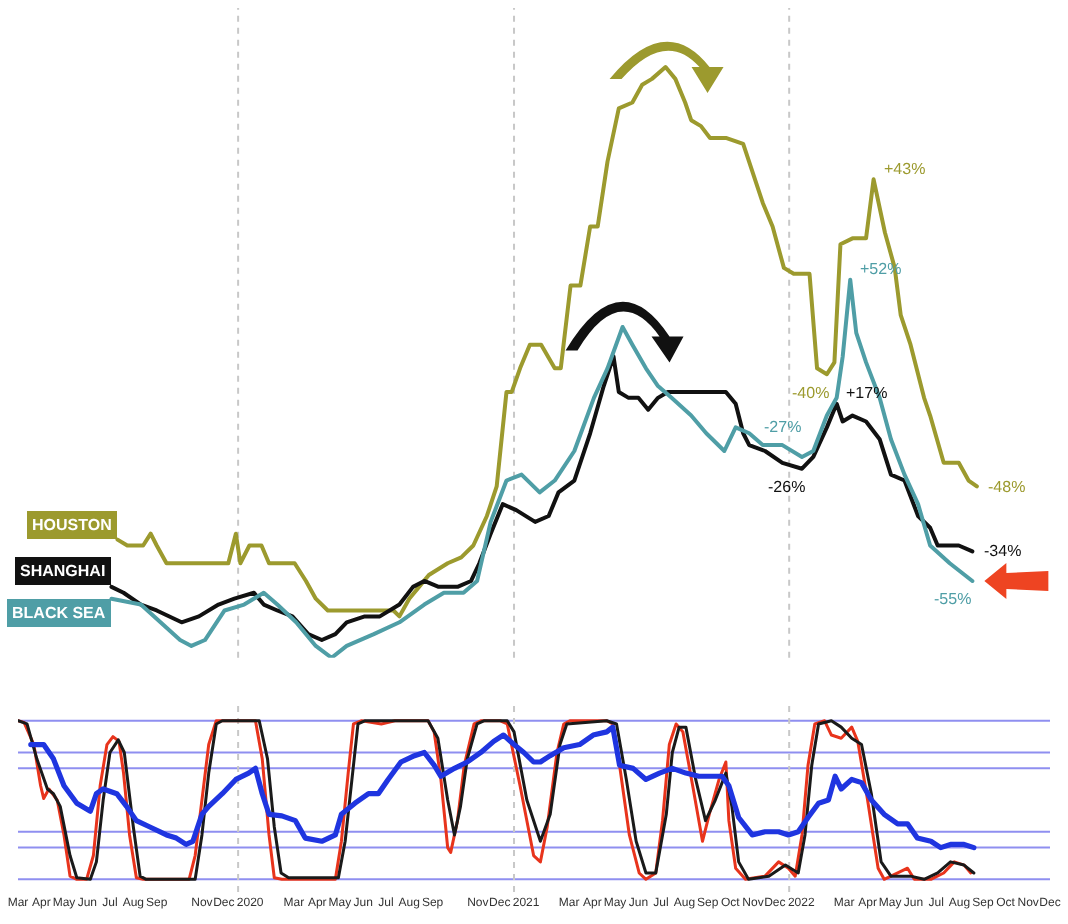  Describe the element at coordinates (811, 393) in the screenshot. I see `annotation: -40%` at that location.